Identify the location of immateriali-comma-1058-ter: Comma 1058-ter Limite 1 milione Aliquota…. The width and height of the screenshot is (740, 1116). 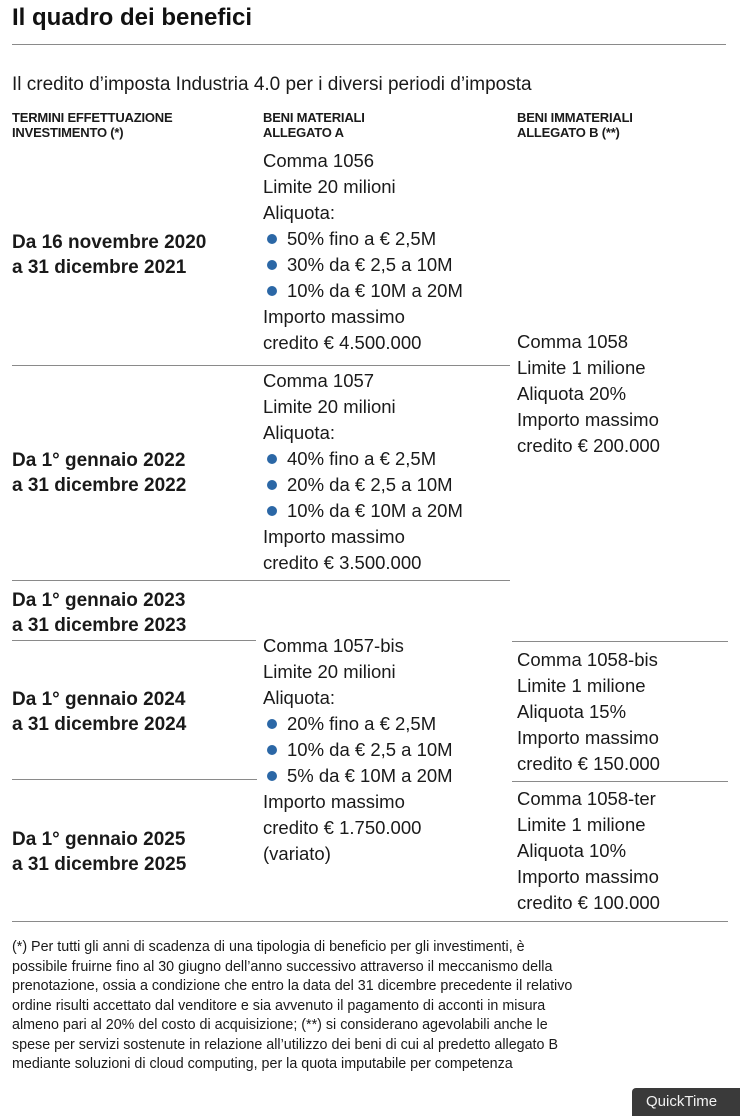
(588, 851).